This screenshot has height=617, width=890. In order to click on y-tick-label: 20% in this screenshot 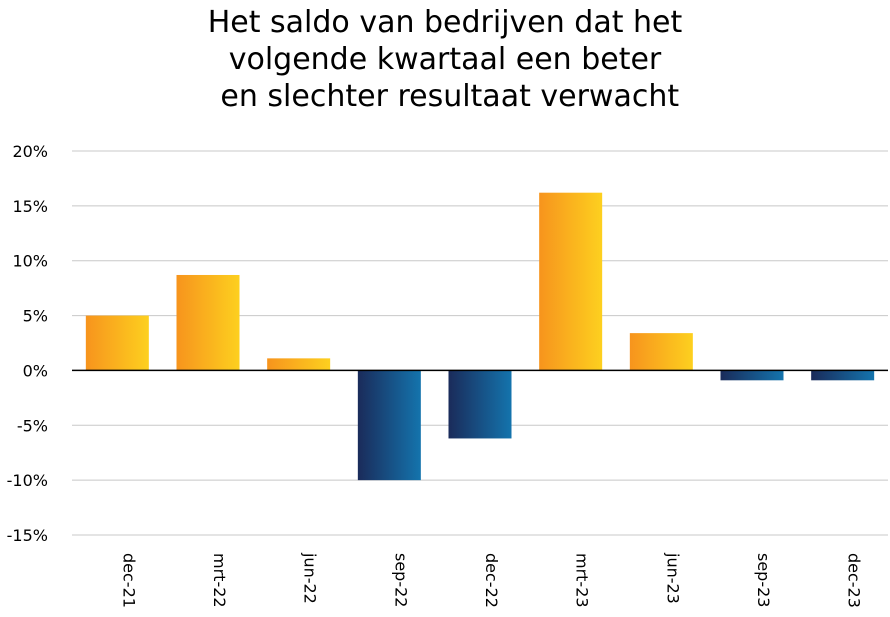, I will do `click(30, 151)`.